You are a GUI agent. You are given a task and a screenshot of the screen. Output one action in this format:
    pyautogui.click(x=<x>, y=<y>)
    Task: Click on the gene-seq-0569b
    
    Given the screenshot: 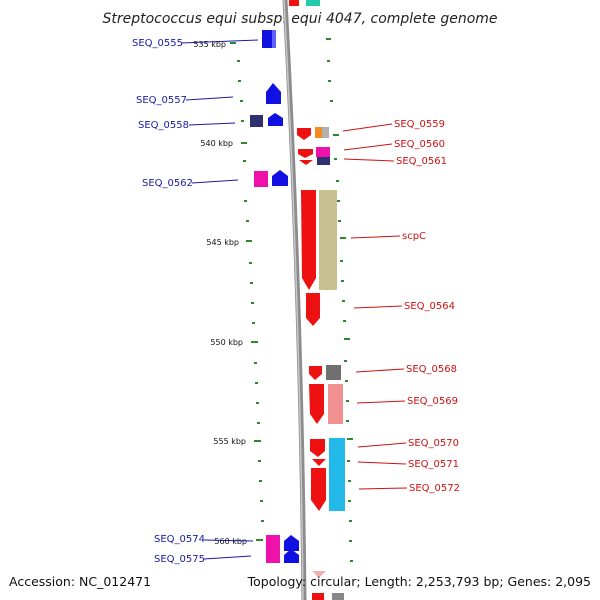 What is the action you would take?
    pyautogui.click(x=335, y=404)
    